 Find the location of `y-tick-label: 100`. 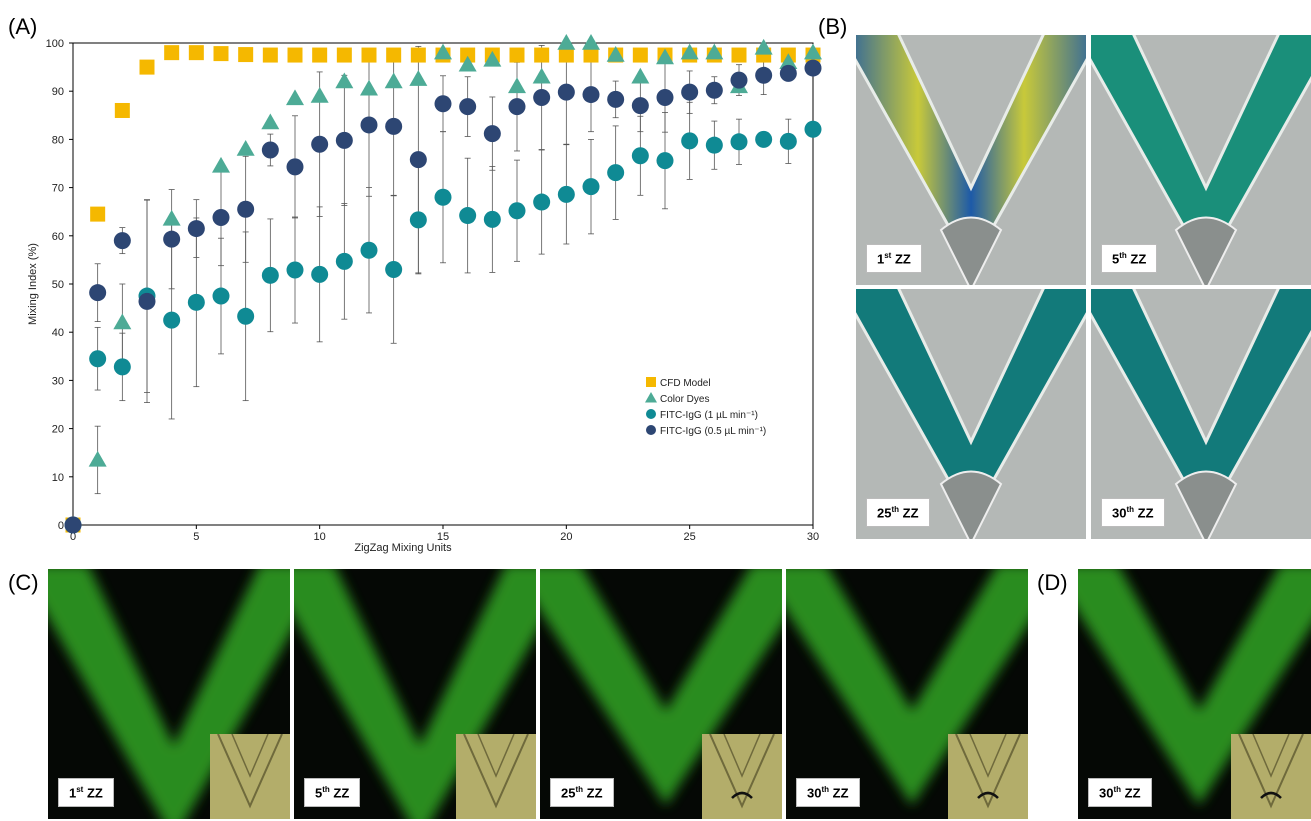

y-tick-label: 100 is located at coordinates (55, 44).